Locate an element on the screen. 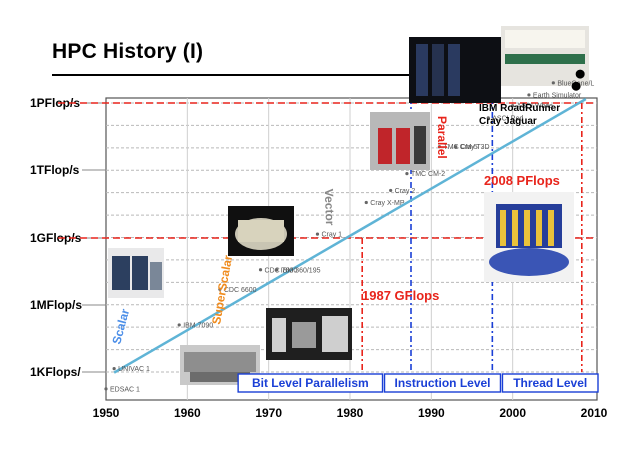  photo-cray1 is located at coordinates (261, 231).